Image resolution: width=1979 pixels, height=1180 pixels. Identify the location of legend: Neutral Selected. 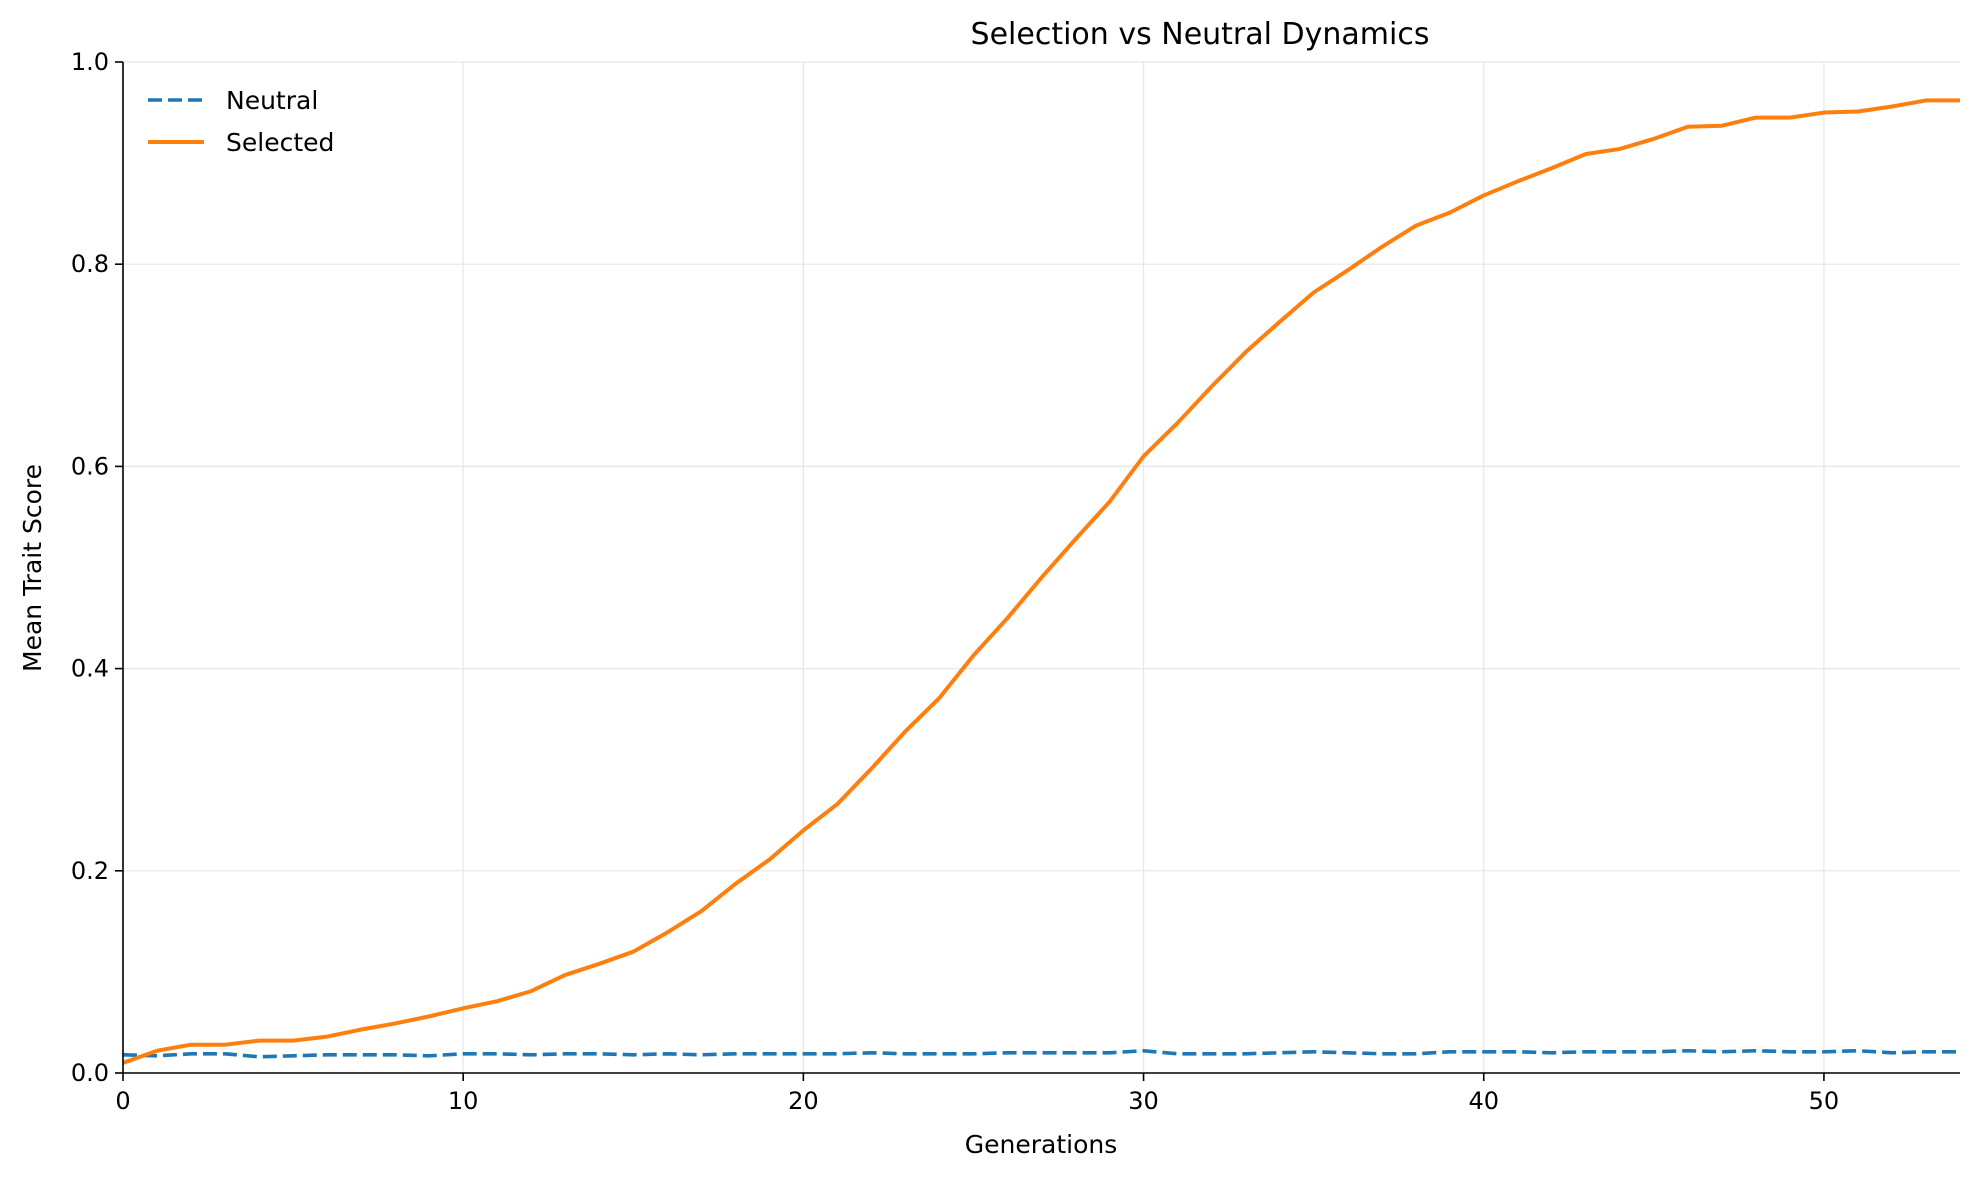
(241, 121).